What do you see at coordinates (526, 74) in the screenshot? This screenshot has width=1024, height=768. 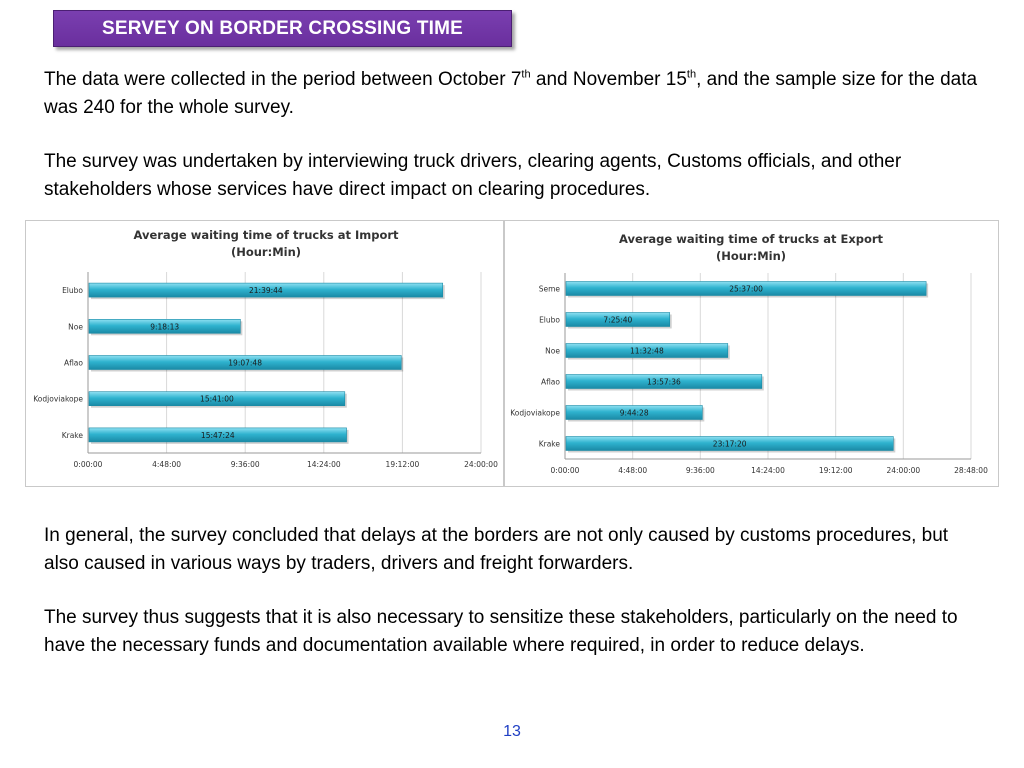 I see `ordinal-suffix-1: th` at bounding box center [526, 74].